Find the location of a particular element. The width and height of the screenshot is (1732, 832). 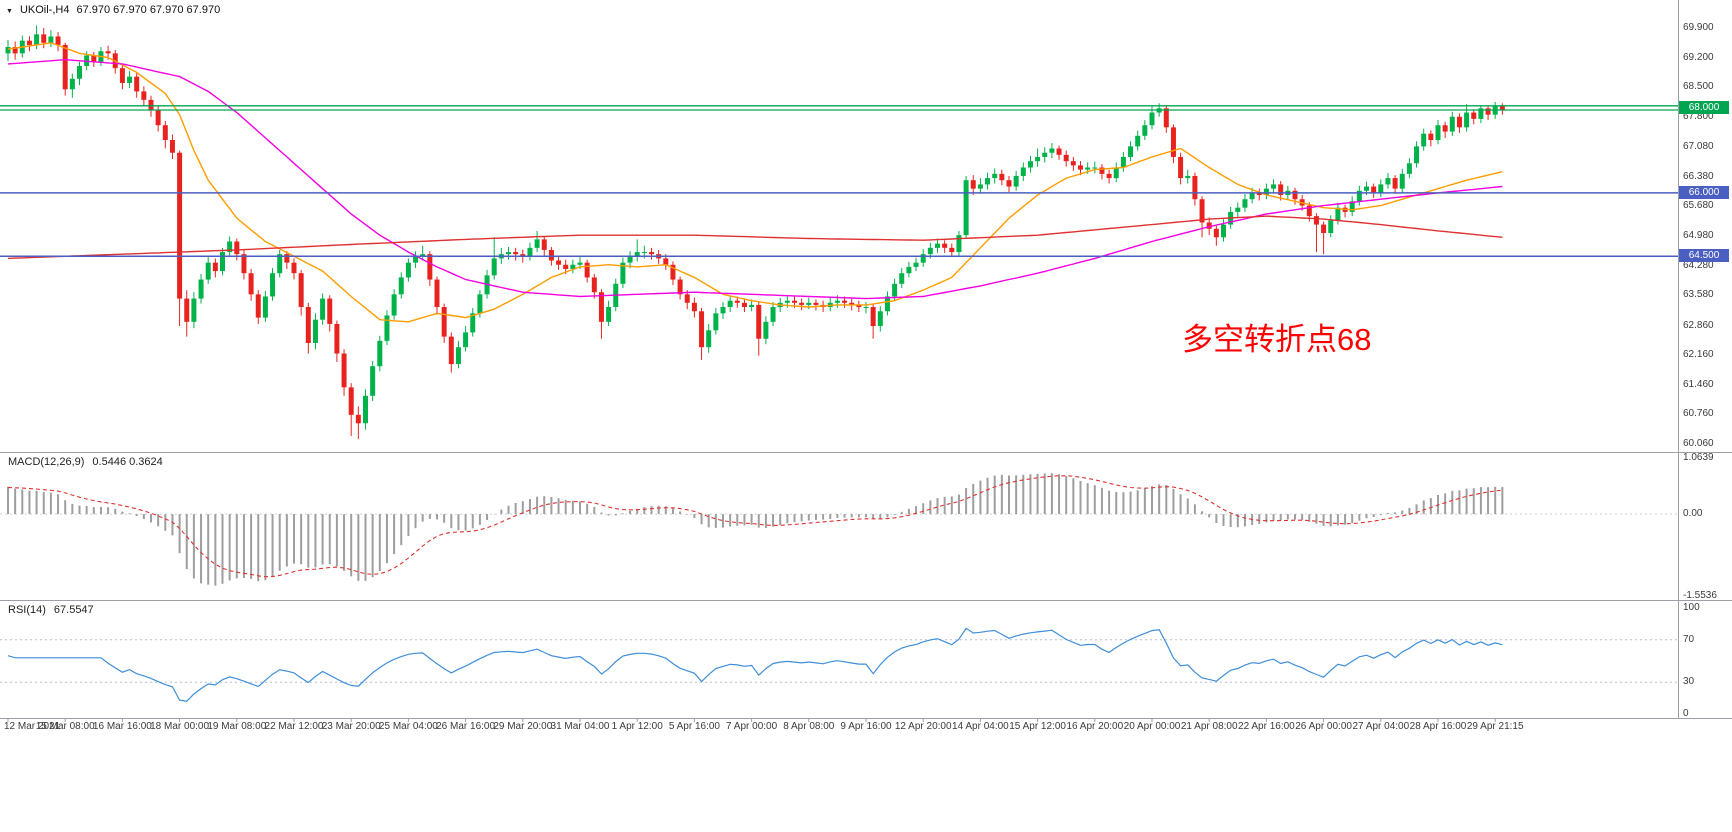

ma-slow-red is located at coordinates (755, 237).